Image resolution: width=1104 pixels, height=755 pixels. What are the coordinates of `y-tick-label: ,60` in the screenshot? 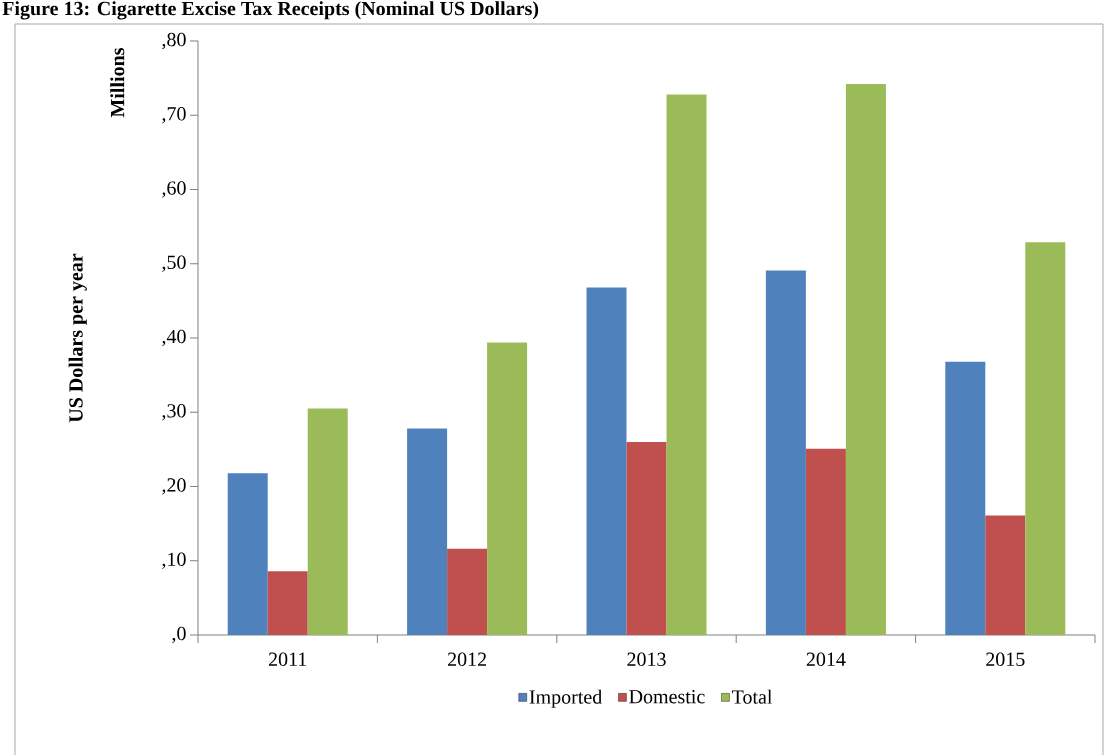 It's located at (174, 189).